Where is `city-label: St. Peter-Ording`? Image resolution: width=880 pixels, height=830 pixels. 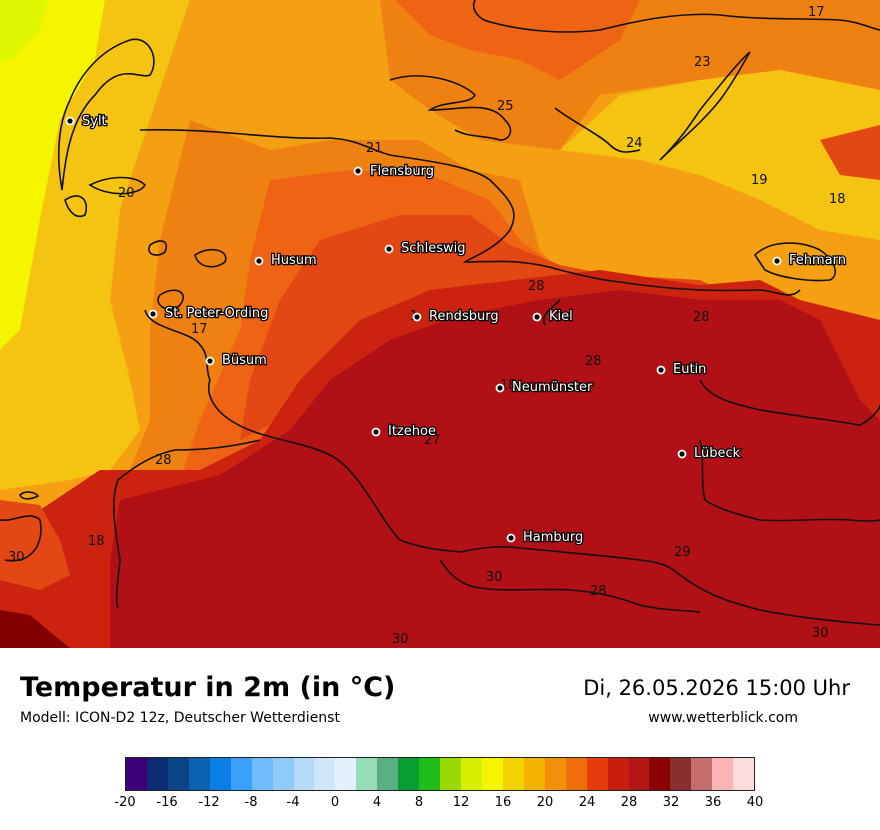
city-label: St. Peter-Ording is located at coordinates (216, 313).